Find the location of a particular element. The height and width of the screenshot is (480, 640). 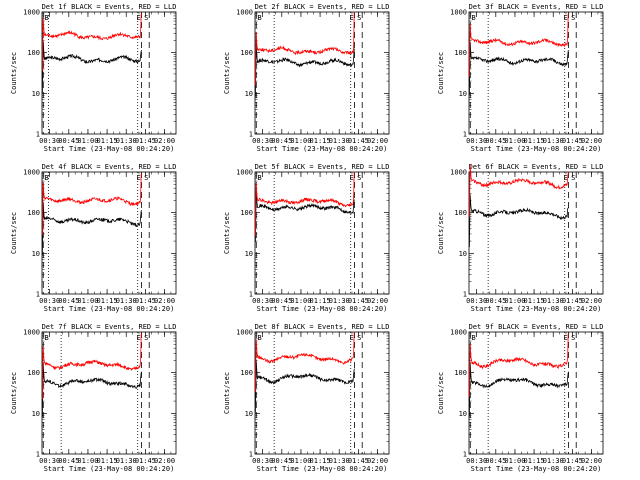

chart-title: Det 5f BLACK = Events, RED = LLD is located at coordinates (322, 167).